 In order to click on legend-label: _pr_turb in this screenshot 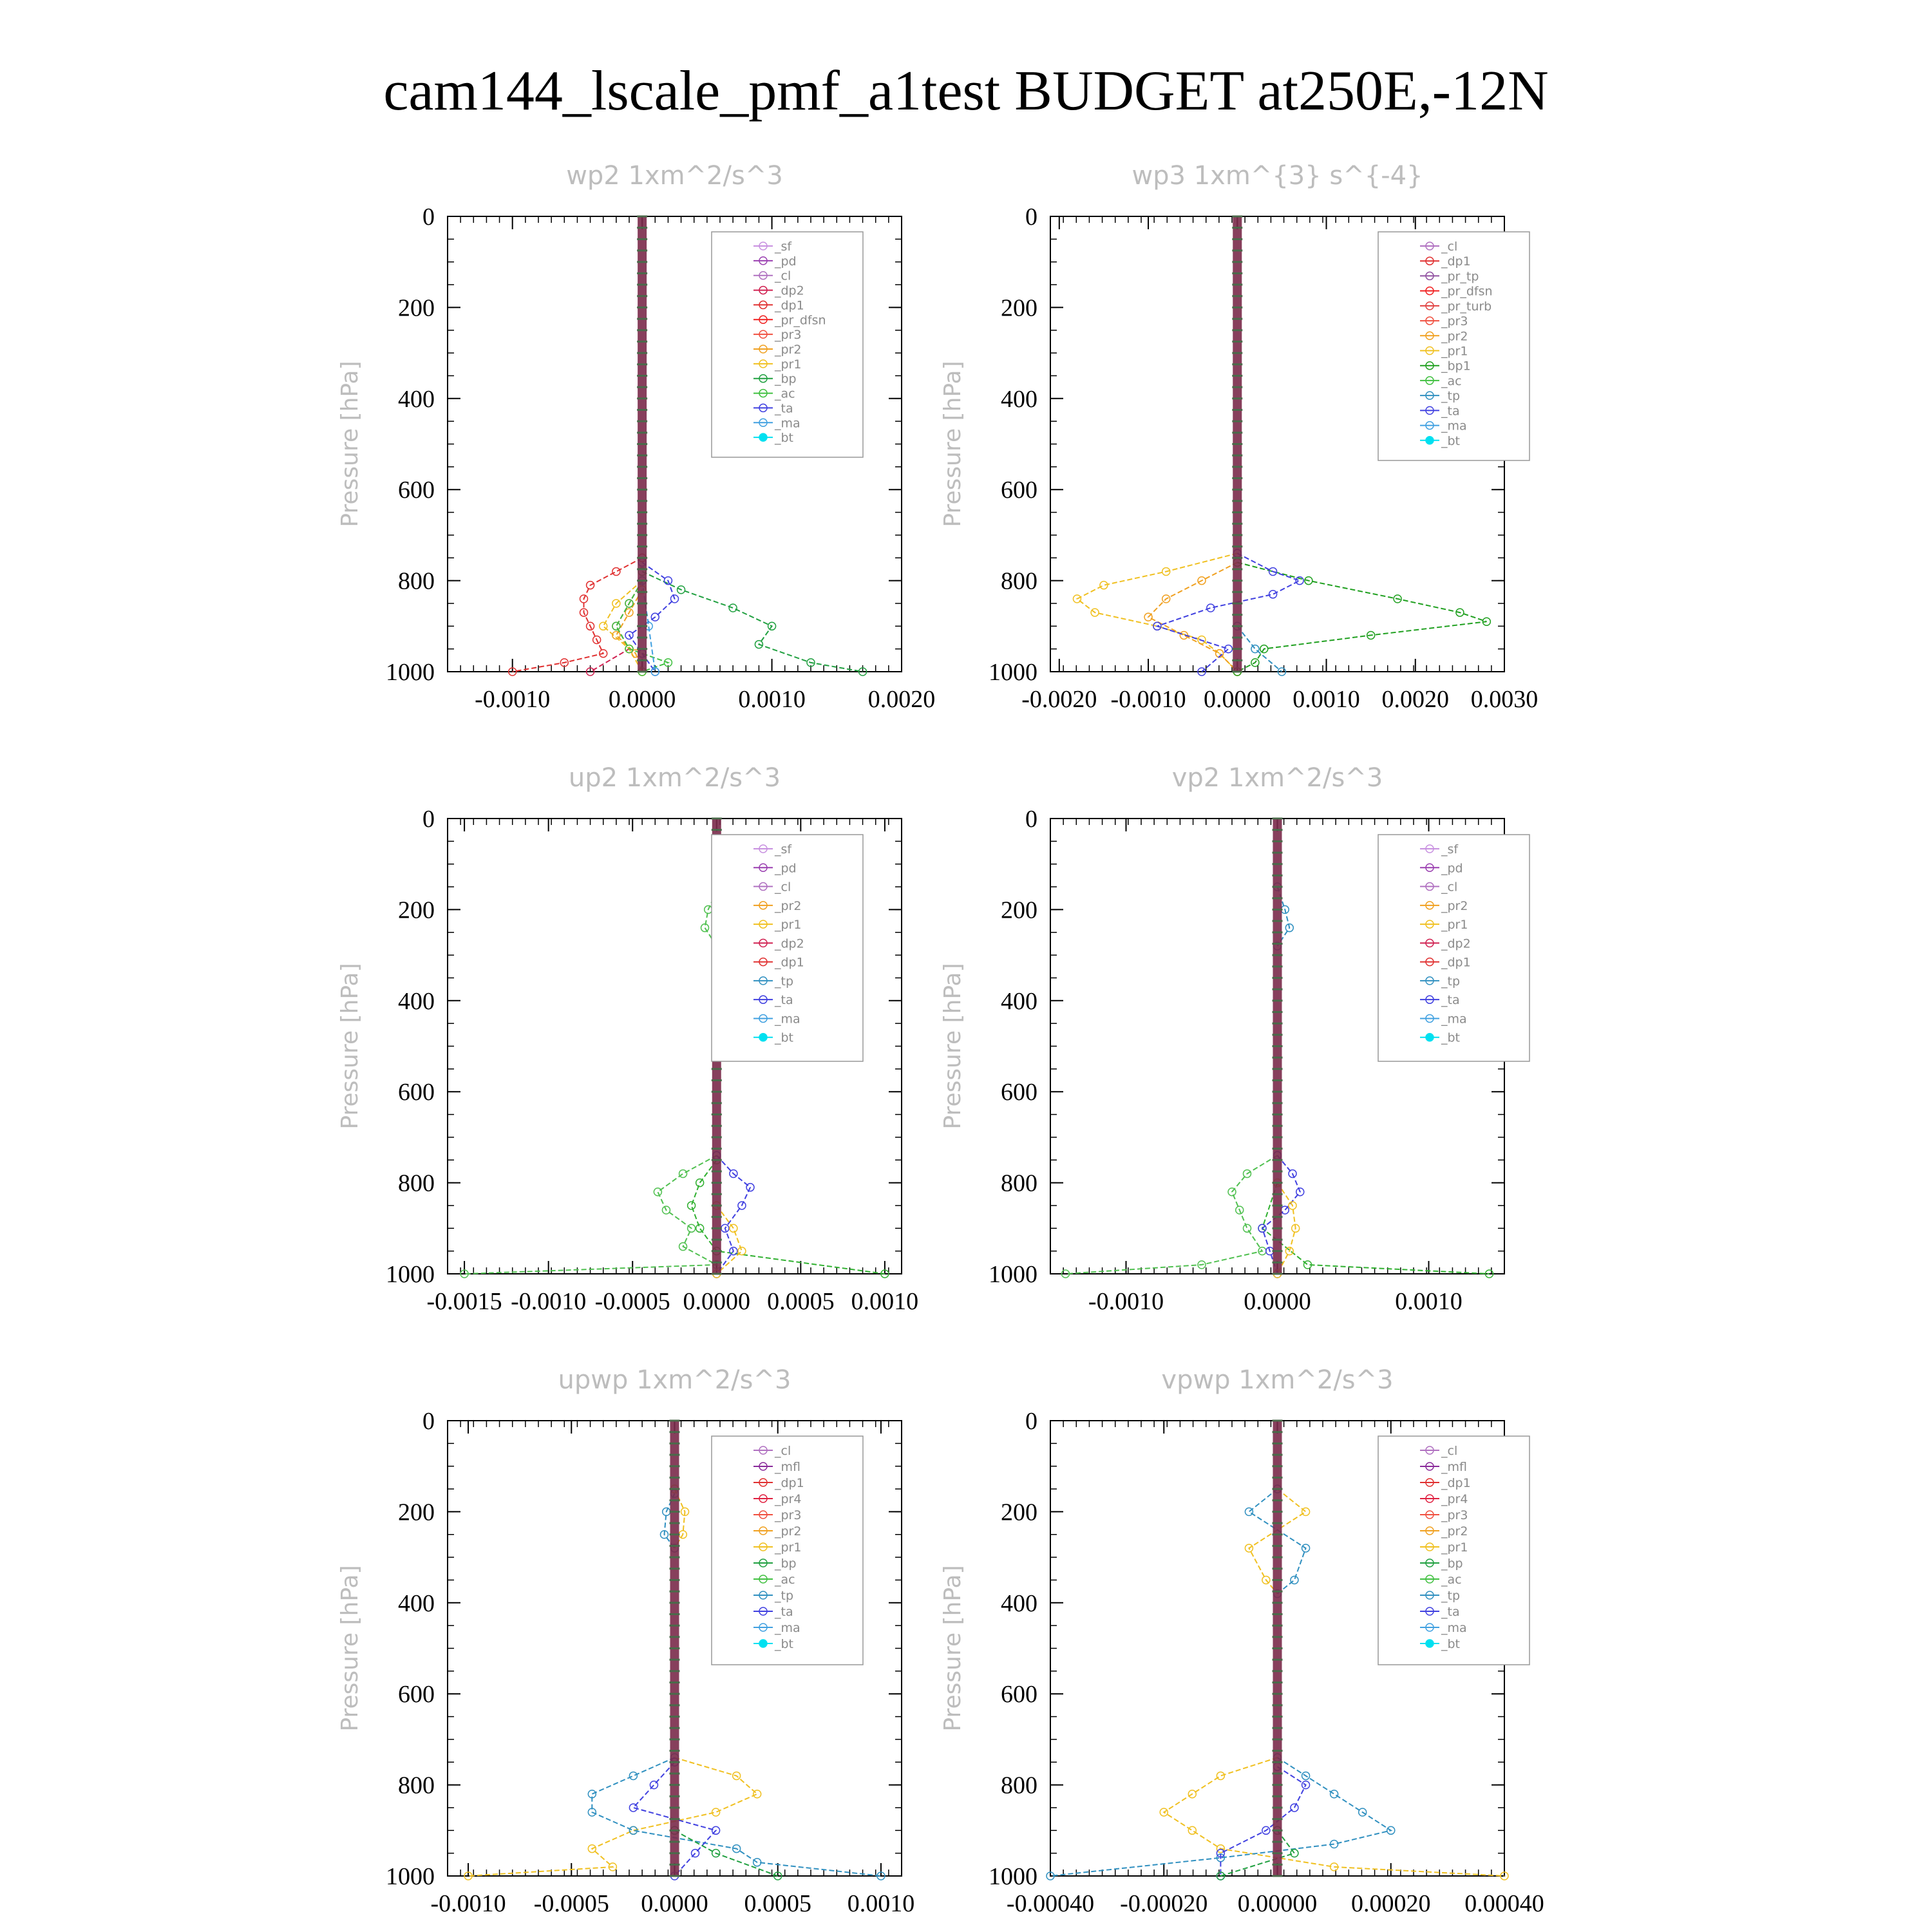, I will do `click(1467, 306)`.